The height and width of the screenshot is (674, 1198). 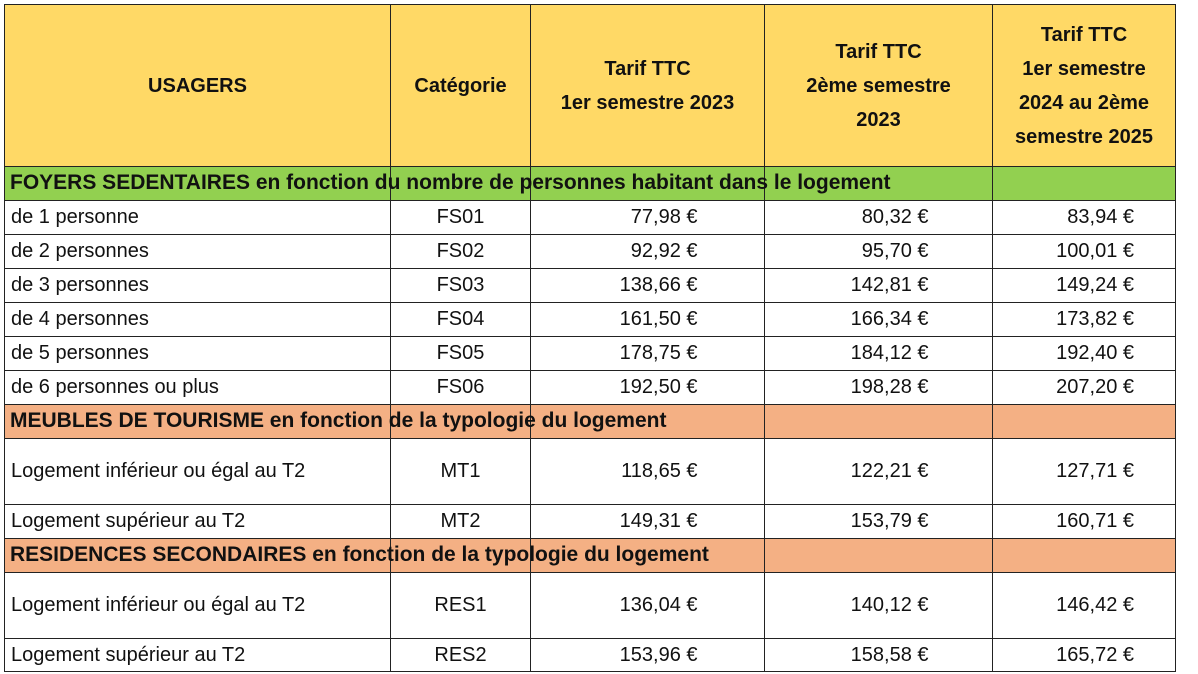 I want to click on price-cell: 165,72 €, so click(x=1084, y=655).